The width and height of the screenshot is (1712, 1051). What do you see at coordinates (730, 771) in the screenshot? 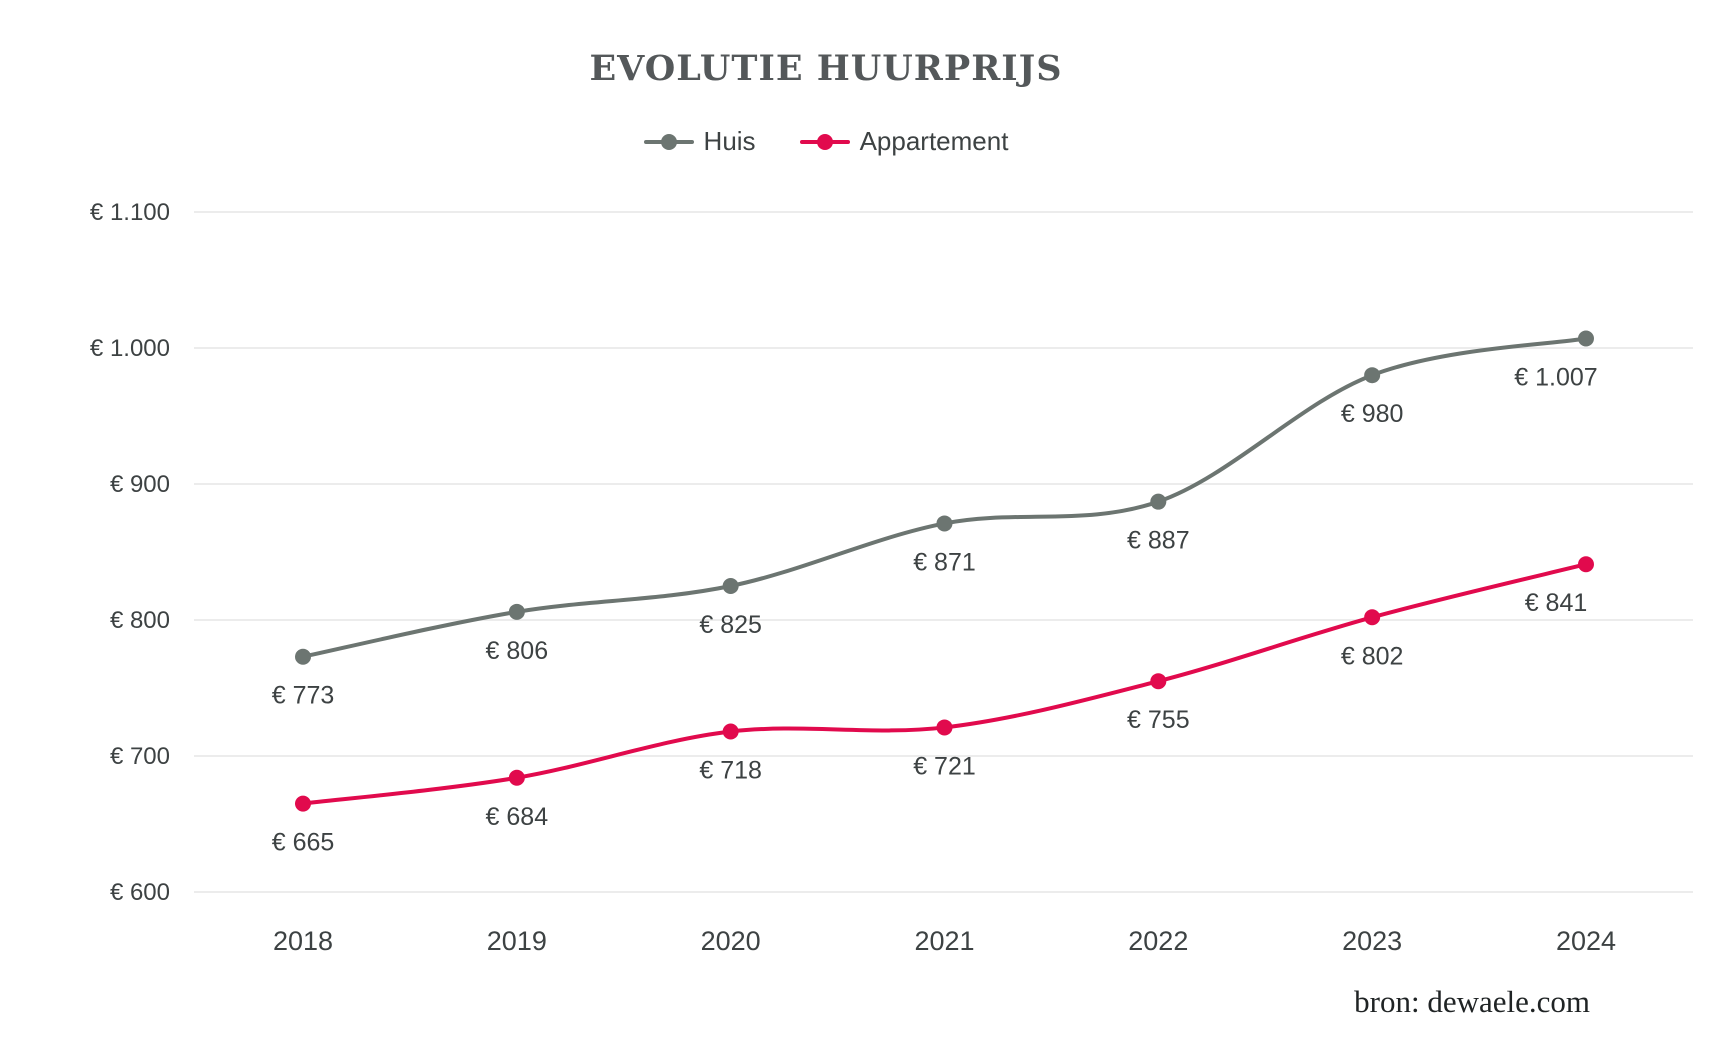
I see `data-point-label: € 718` at bounding box center [730, 771].